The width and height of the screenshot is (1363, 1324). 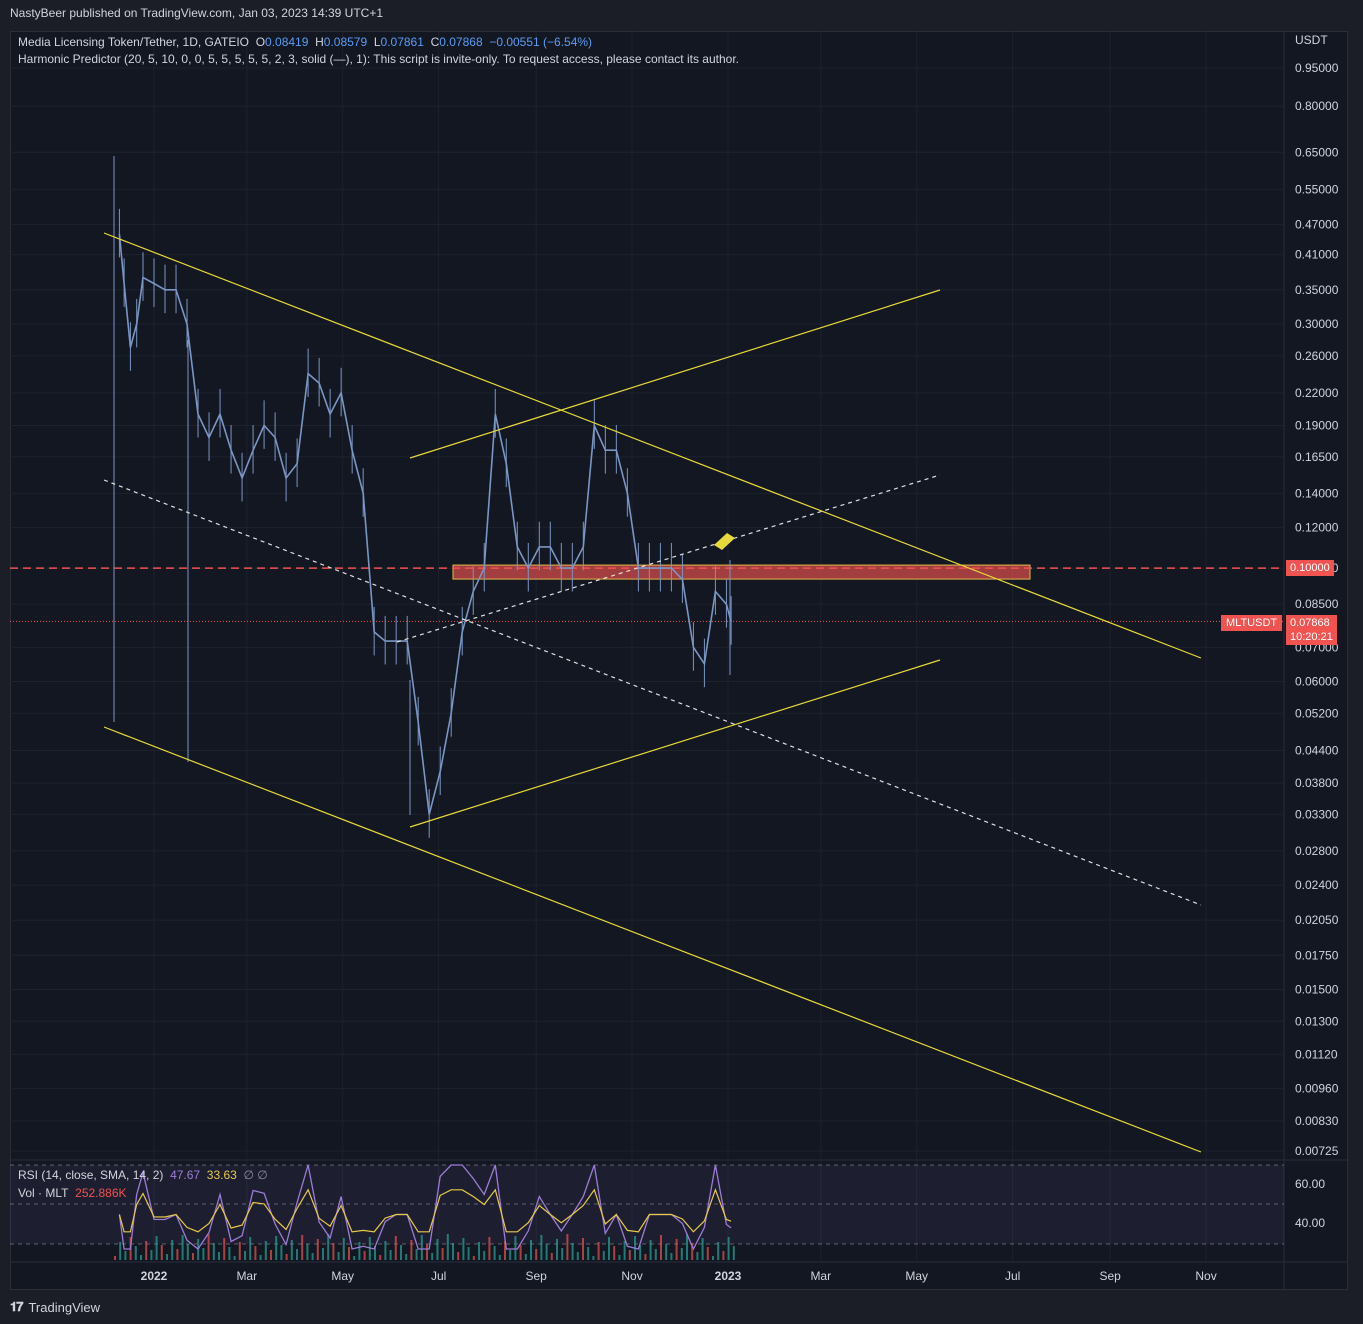 What do you see at coordinates (319, 42) in the screenshot?
I see `high-label: H` at bounding box center [319, 42].